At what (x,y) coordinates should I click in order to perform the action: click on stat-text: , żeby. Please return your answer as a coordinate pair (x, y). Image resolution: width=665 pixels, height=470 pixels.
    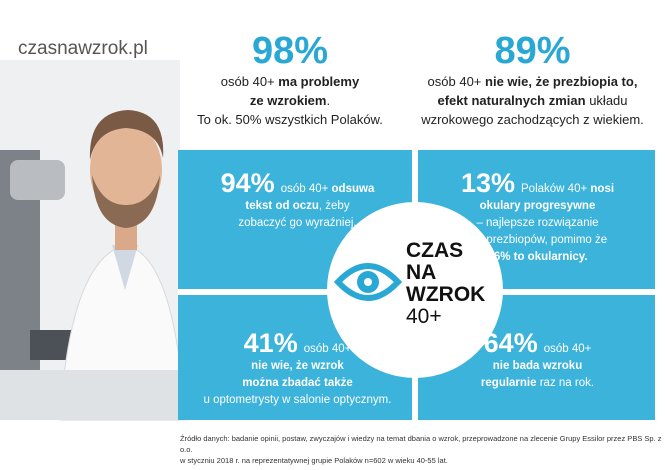
    Looking at the image, I should click on (334, 206).